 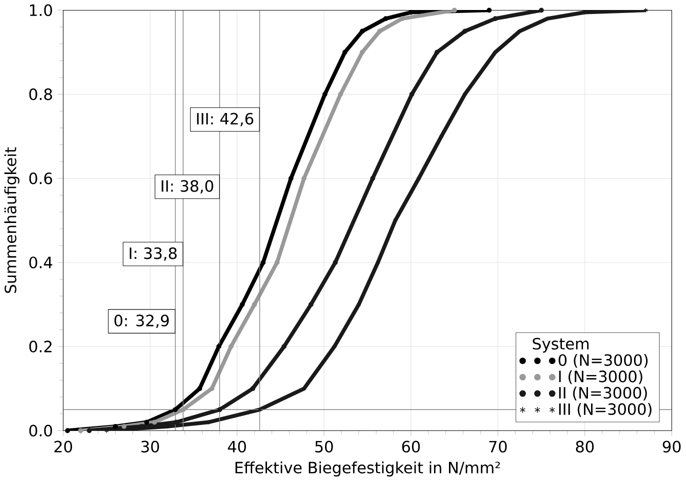 I want to click on ref-line-label: III: 42,6, so click(x=225, y=119).